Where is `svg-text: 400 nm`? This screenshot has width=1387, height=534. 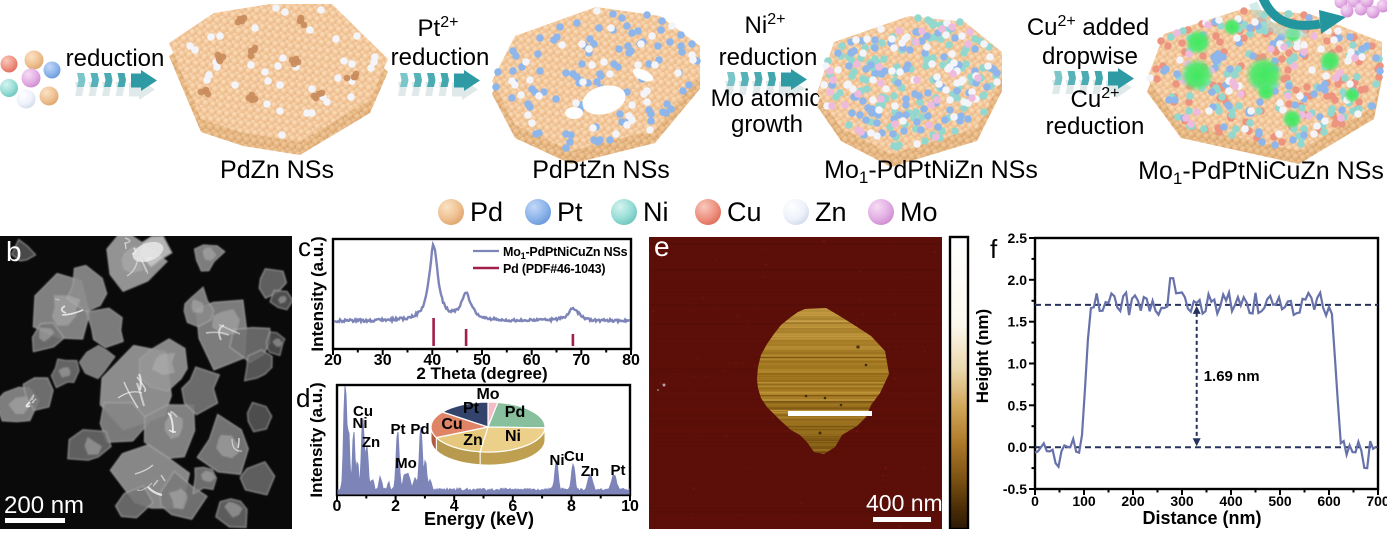 svg-text: 400 nm is located at coordinates (904, 503).